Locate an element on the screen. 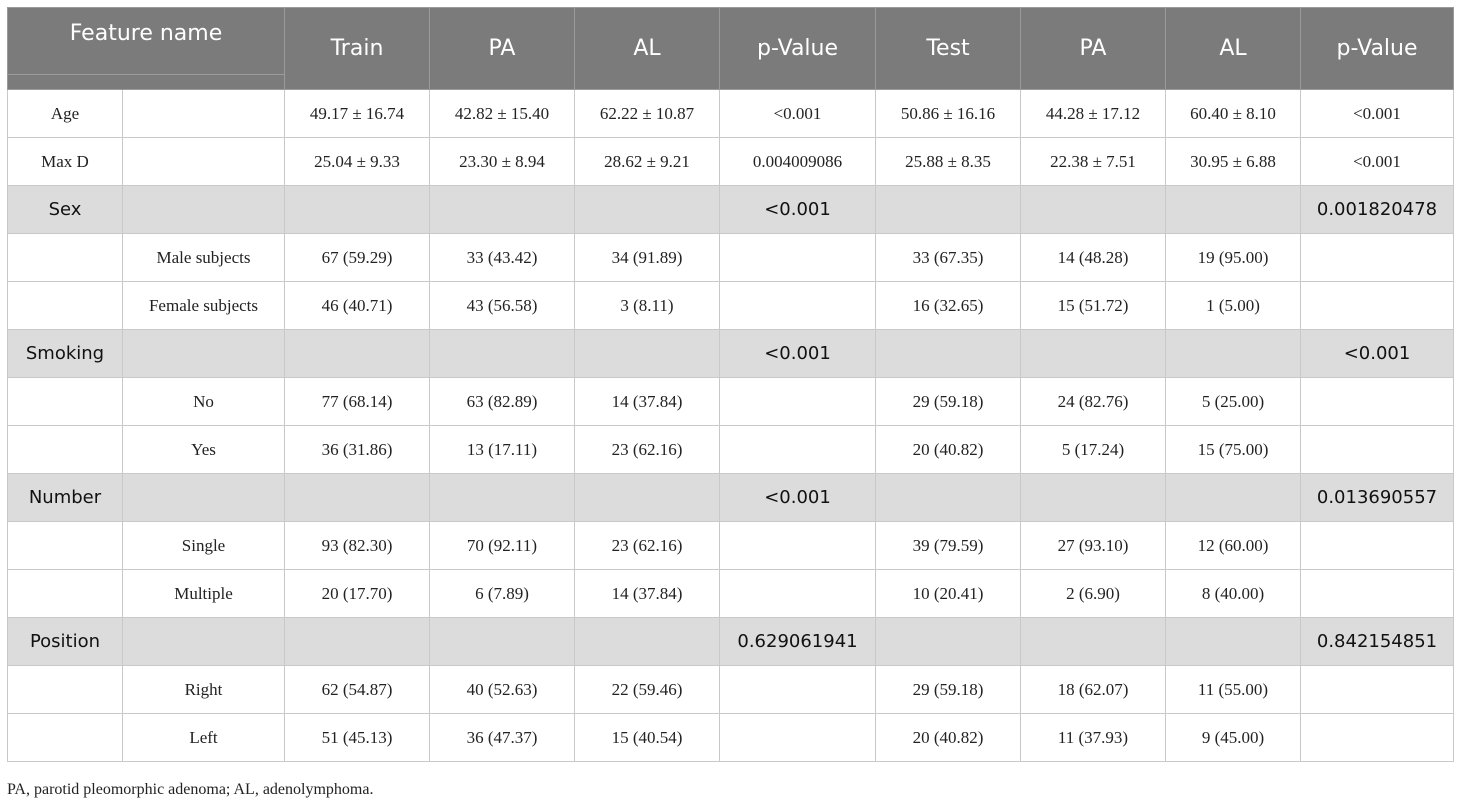 This screenshot has height=809, width=1460. group-row: Number <0.001 0.013690557 is located at coordinates (730, 497).